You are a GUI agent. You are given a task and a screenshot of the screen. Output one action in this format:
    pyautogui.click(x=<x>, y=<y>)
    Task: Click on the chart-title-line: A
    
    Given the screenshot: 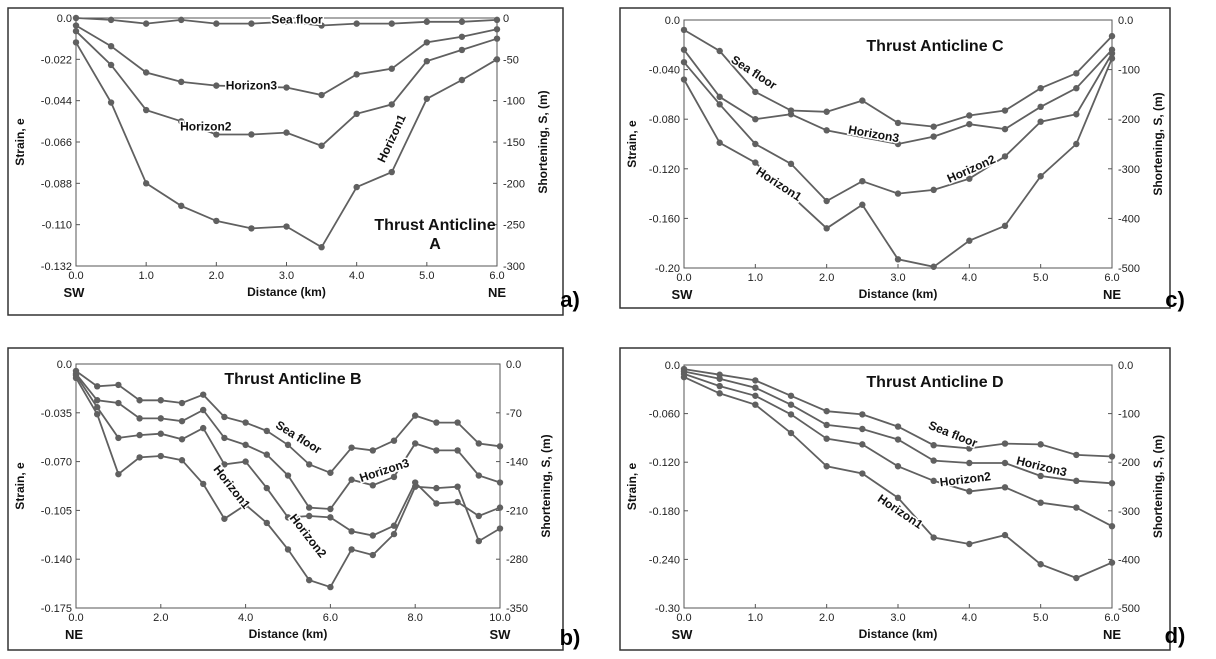 What is the action you would take?
    pyautogui.click(x=435, y=244)
    